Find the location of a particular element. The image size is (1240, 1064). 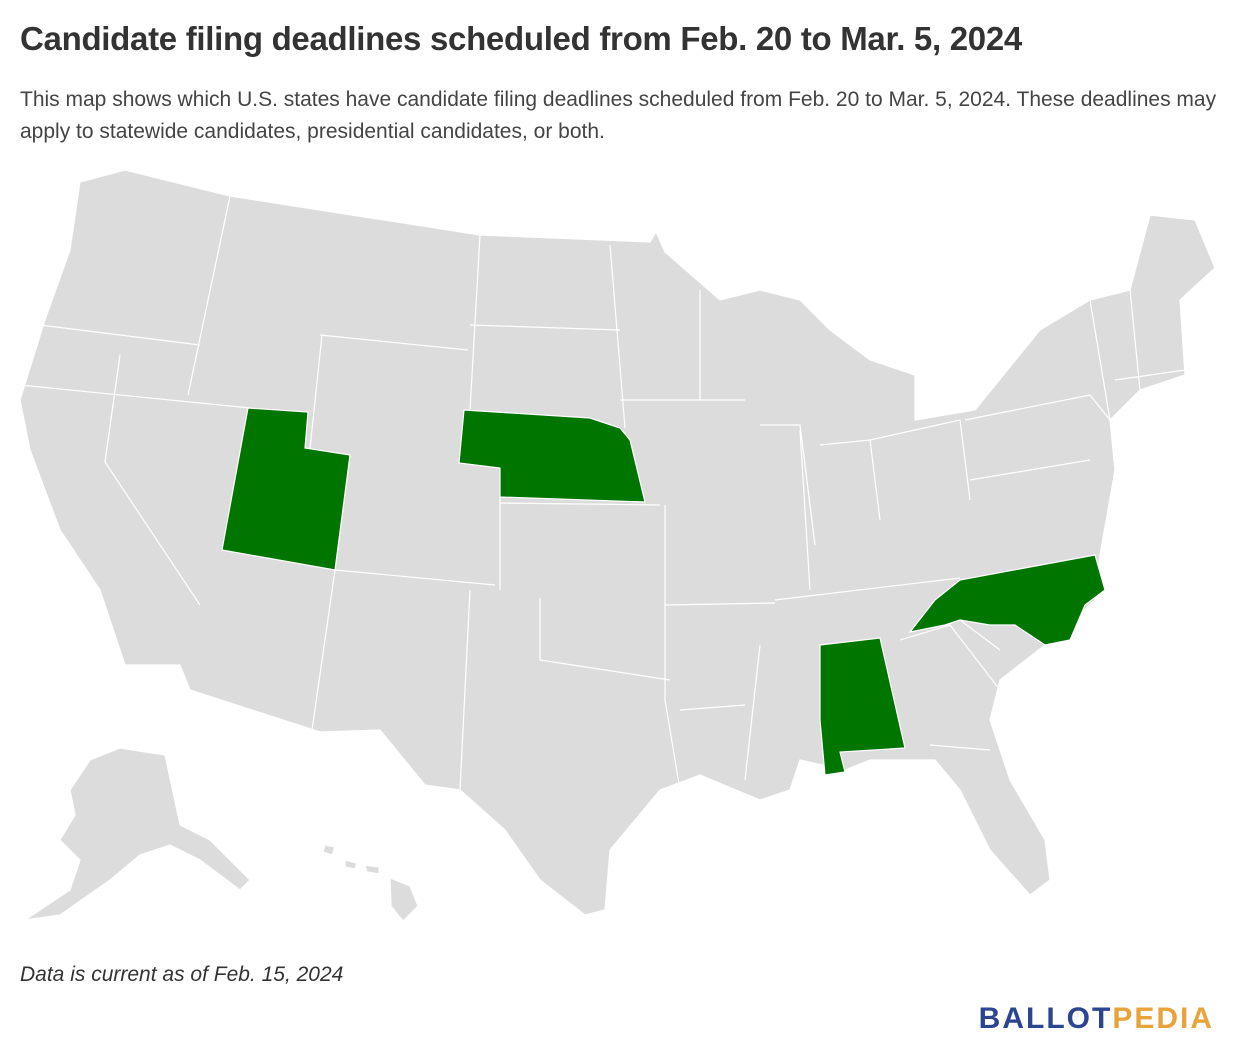

hawaii is located at coordinates (370, 883).